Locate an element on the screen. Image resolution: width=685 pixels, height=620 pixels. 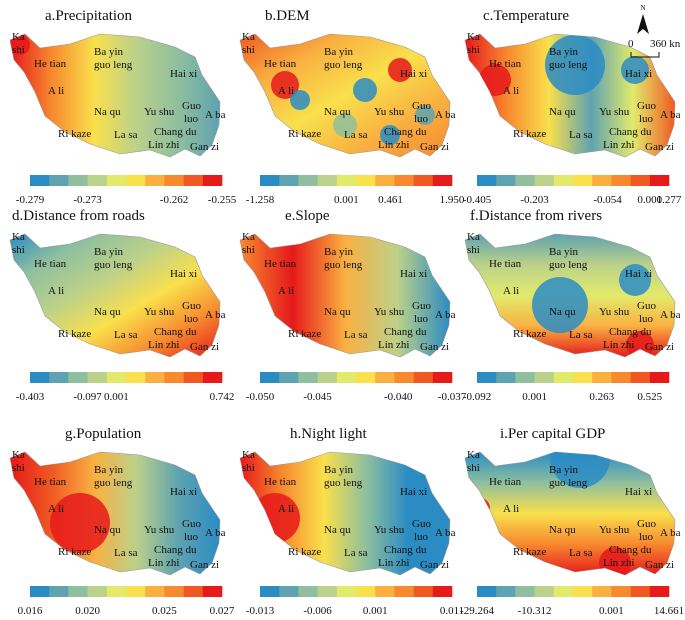
place-label: luo is located at coordinates (191, 319).